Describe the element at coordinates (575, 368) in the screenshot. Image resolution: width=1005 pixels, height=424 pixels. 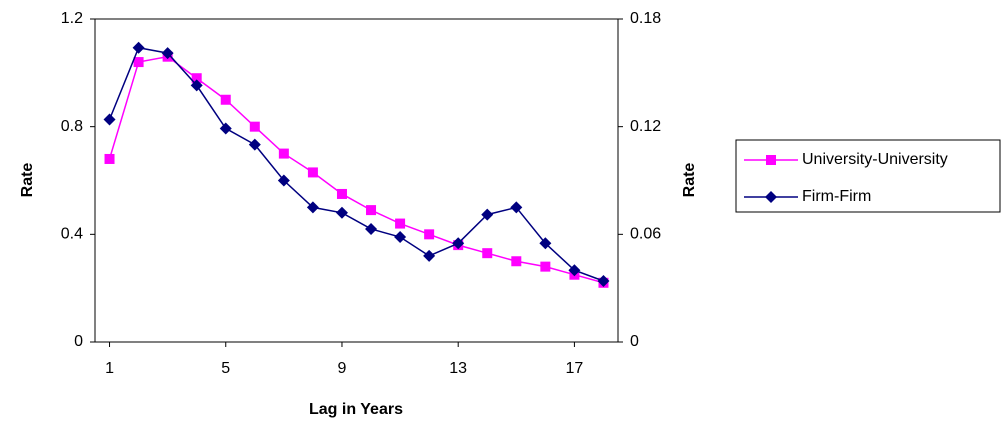
I see `x-tick-label: 17` at that location.